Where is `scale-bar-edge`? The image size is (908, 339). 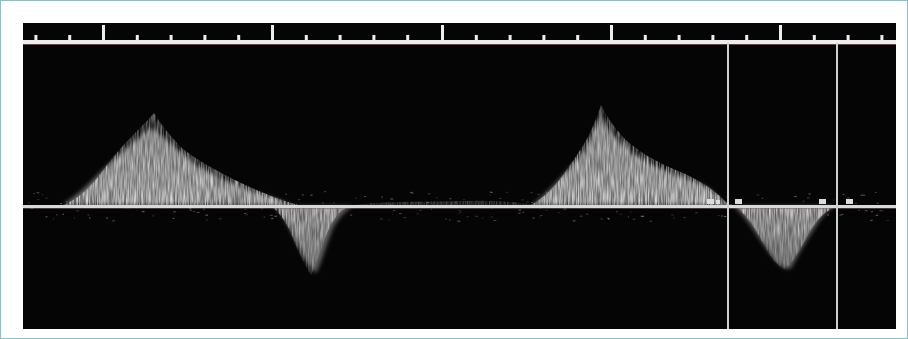
scale-bar-edge is located at coordinates (459, 44).